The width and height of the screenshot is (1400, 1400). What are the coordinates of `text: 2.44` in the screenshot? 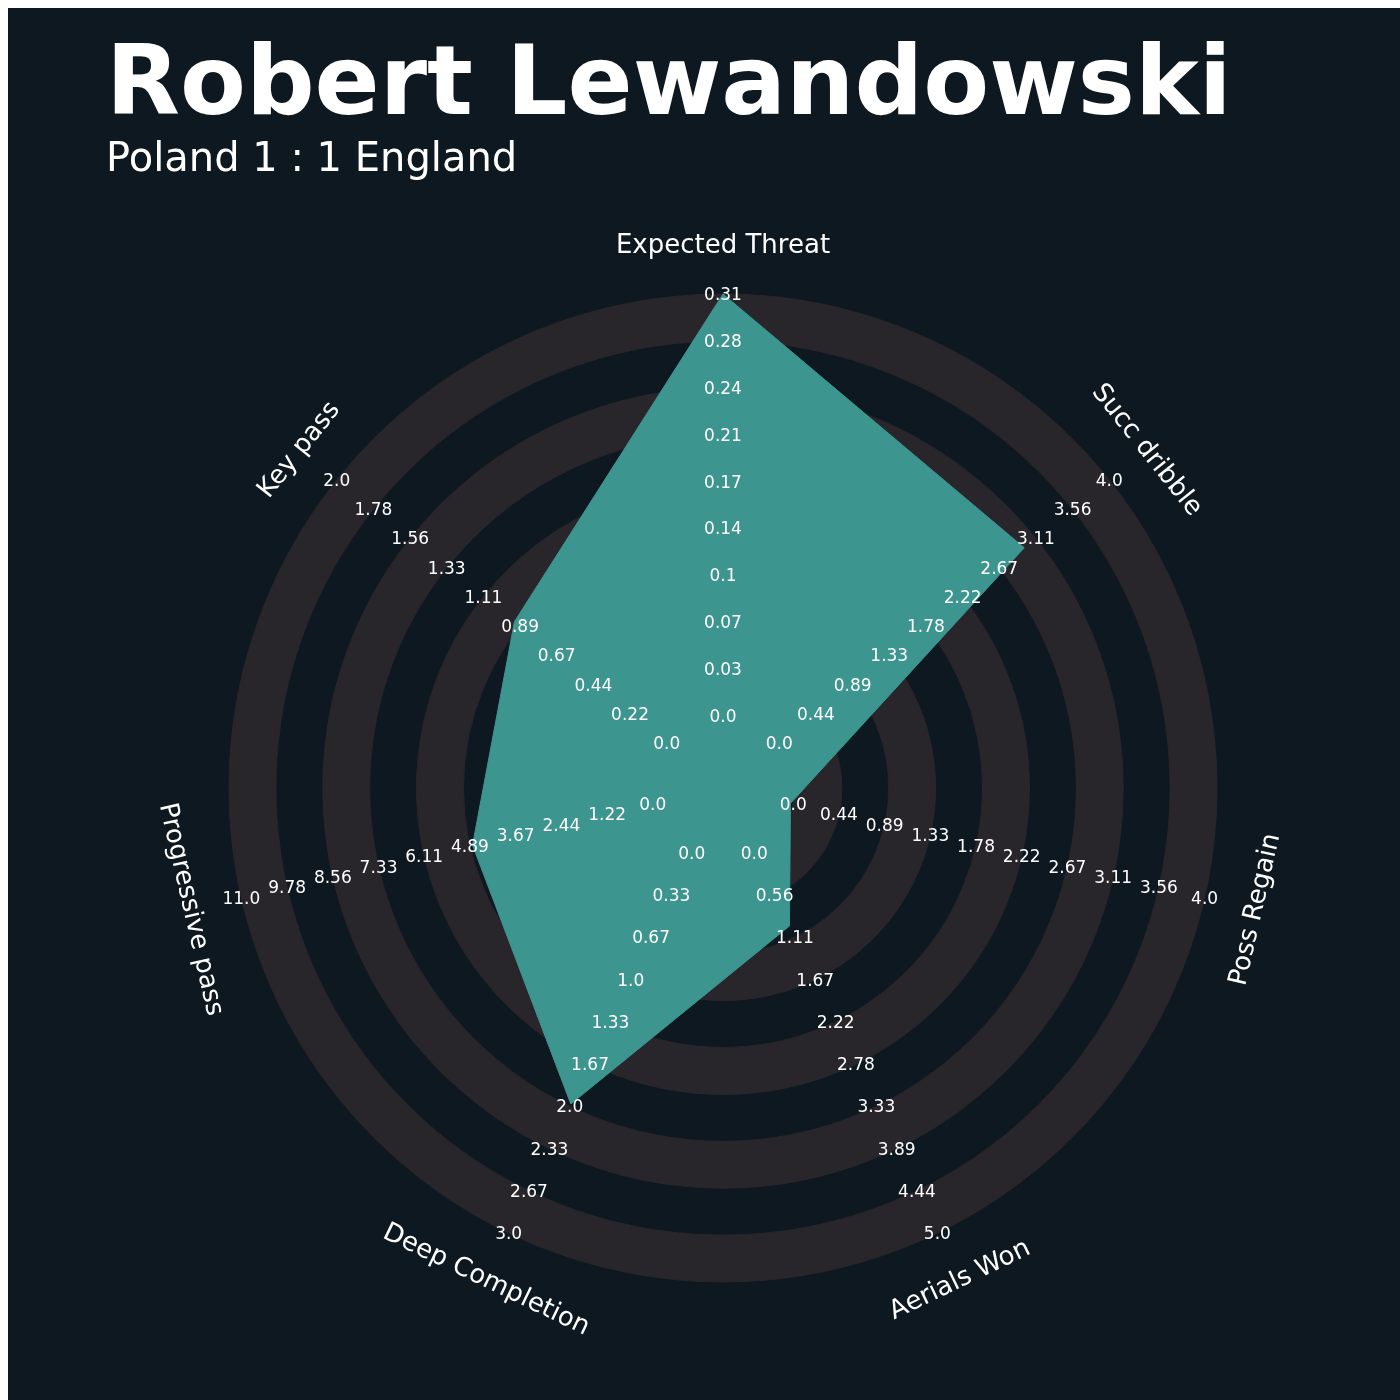 It's located at (561, 824).